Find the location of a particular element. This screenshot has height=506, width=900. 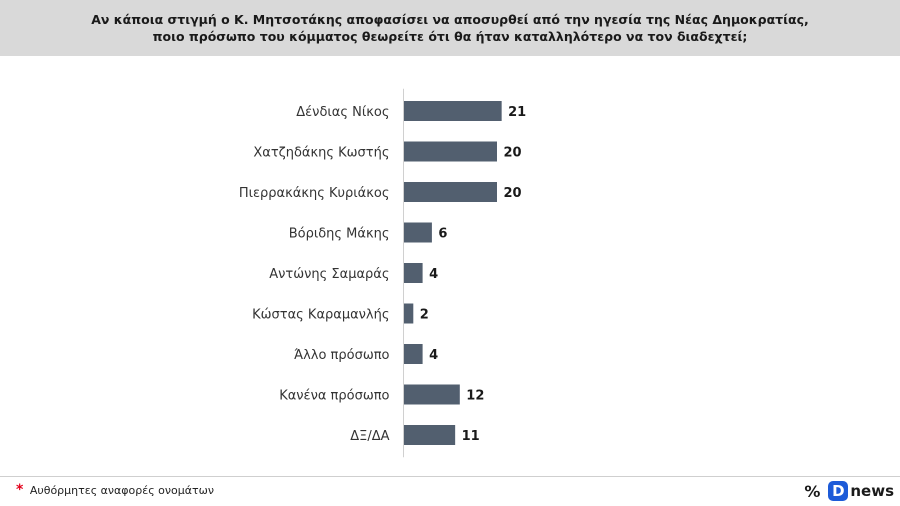

brand-name: news is located at coordinates (872, 491).